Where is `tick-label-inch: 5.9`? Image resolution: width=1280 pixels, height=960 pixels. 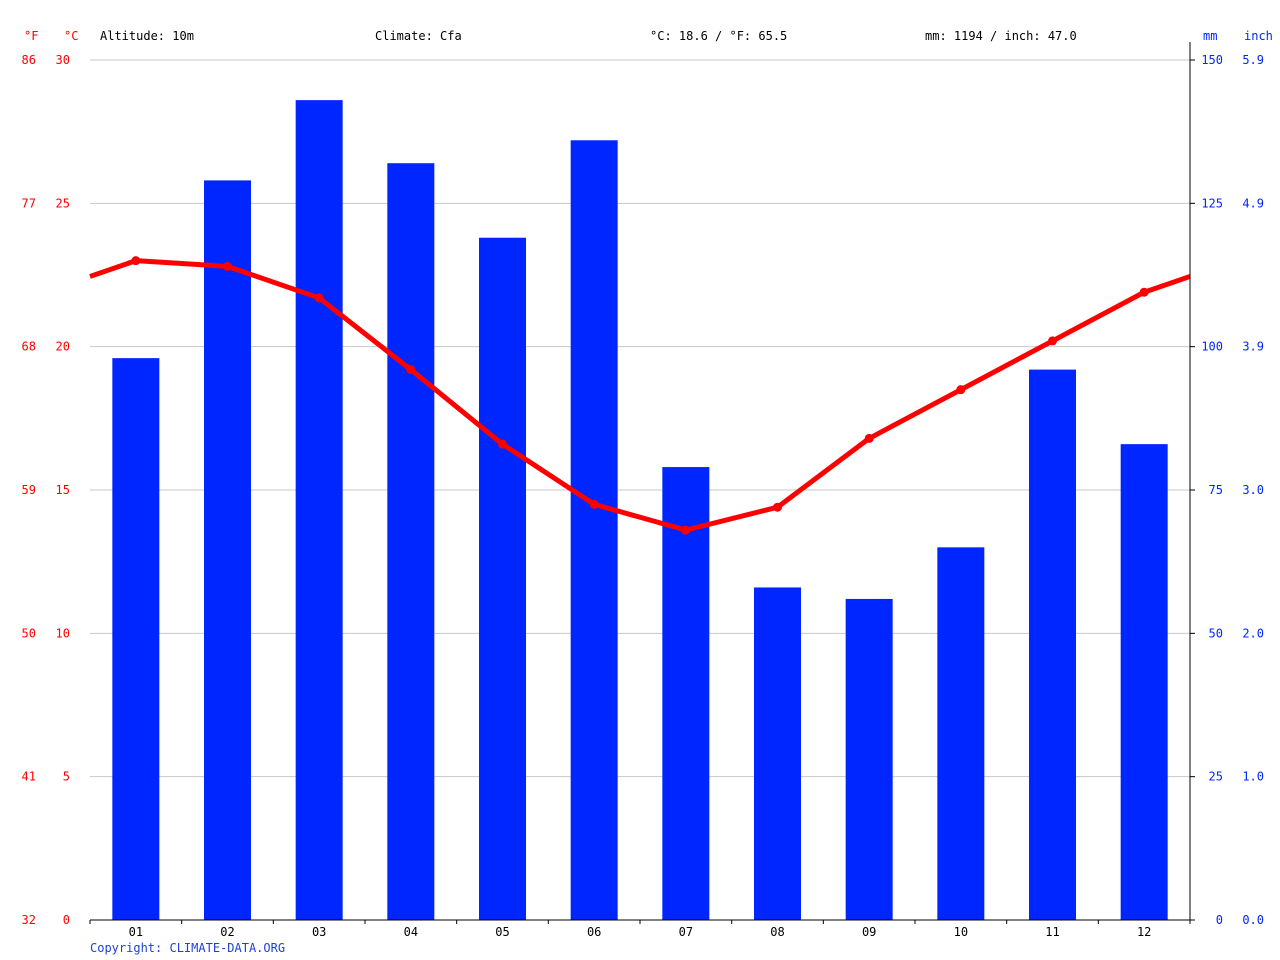 tick-label-inch: 5.9 is located at coordinates (1253, 60).